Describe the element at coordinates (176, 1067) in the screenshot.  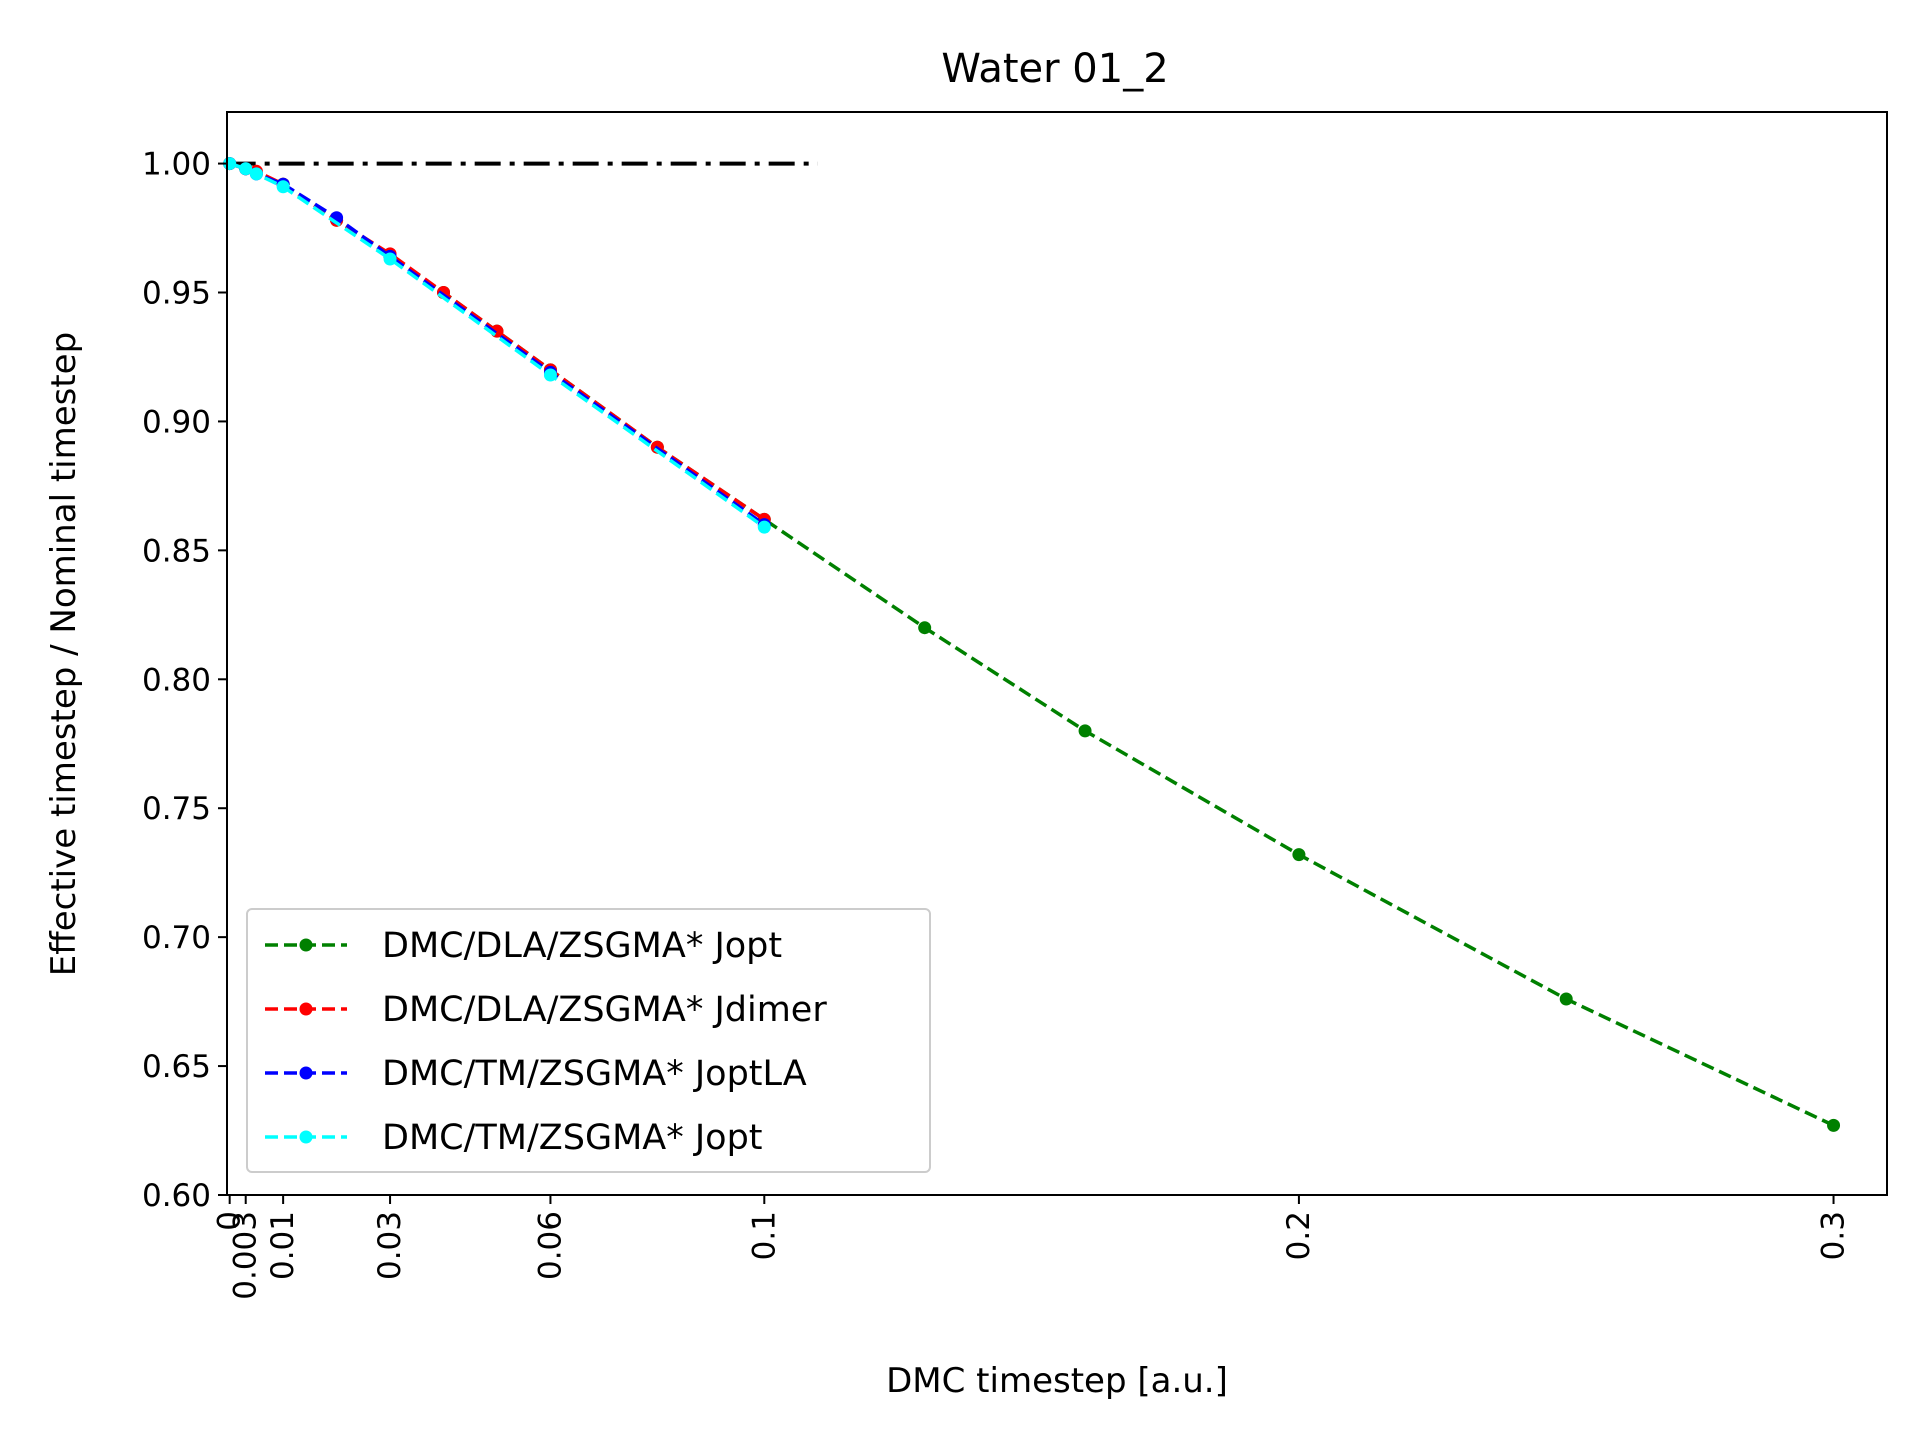
I see `y-tick-label: 0.65` at that location.